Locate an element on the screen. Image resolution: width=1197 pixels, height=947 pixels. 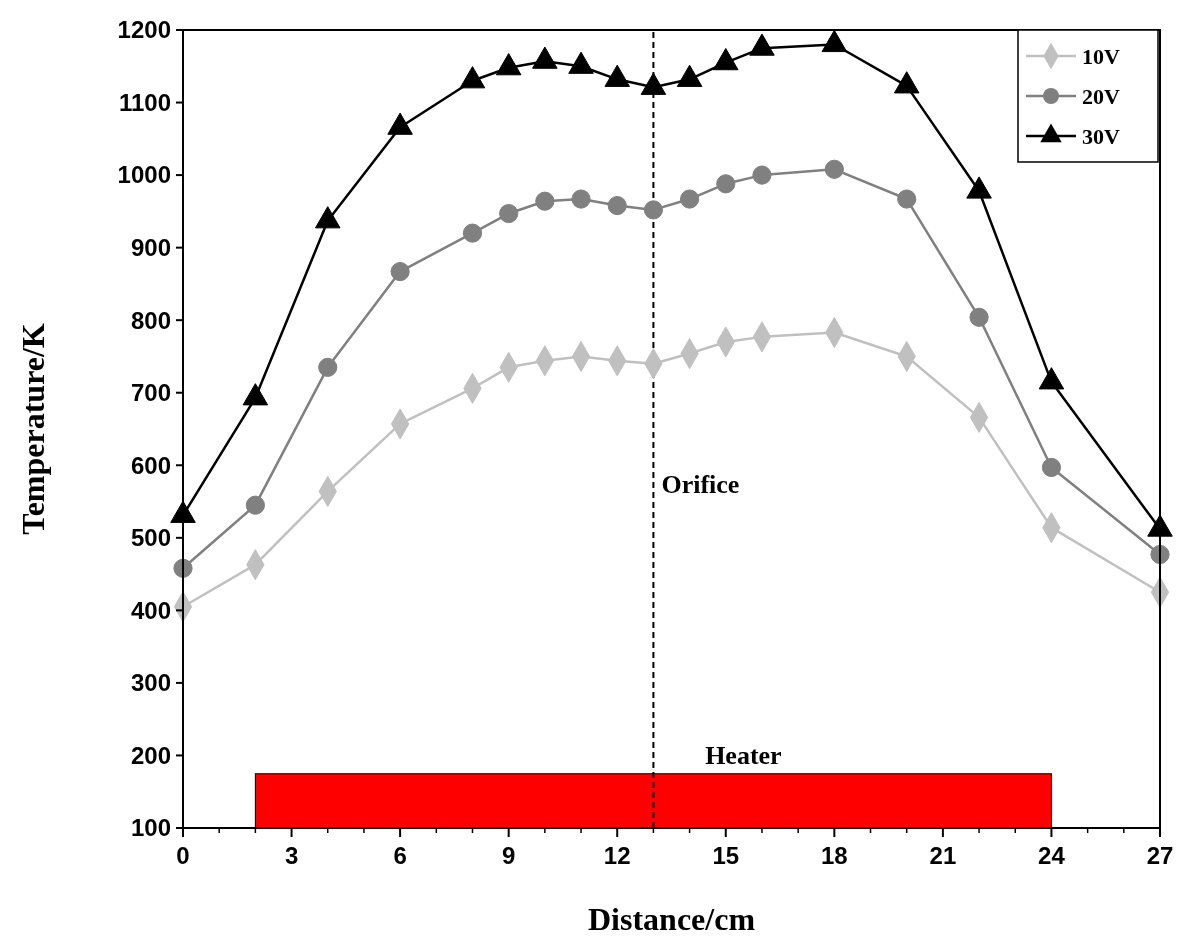
x-tick-label: 21 is located at coordinates (943, 855).